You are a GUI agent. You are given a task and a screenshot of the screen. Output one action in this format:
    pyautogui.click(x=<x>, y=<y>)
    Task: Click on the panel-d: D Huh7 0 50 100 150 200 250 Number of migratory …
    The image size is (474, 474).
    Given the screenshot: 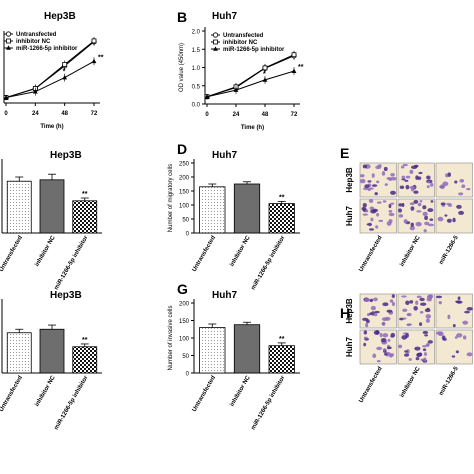 What is the action you would take?
    pyautogui.click(x=234, y=216)
    